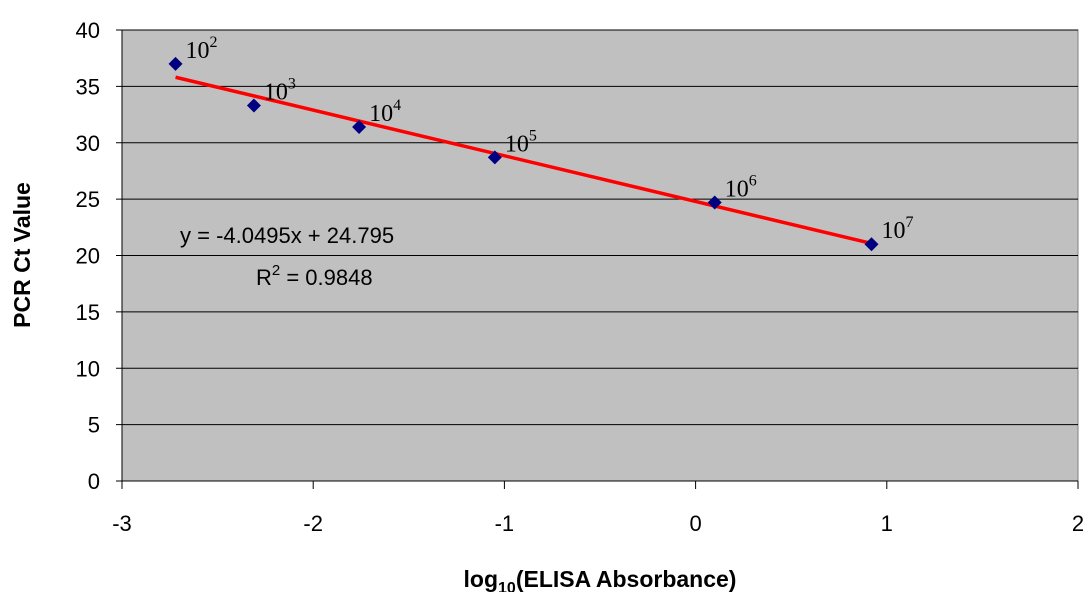 The width and height of the screenshot is (1091, 597). Describe the element at coordinates (287, 235) in the screenshot. I see `trend-equation: y = -4.0495x + 24.795` at that location.